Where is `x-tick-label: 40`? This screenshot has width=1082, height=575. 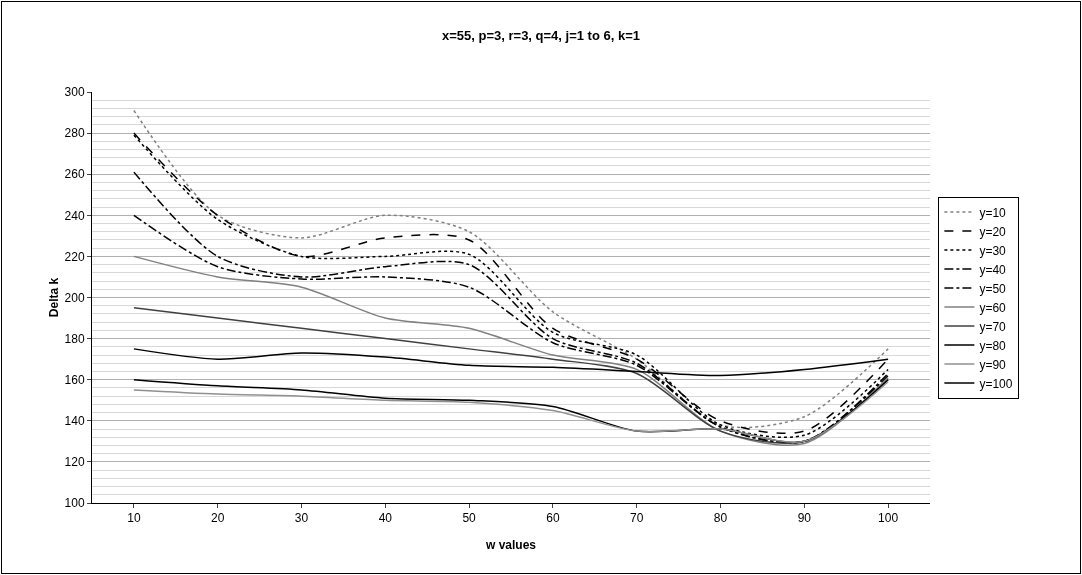 x-tick-label: 40 is located at coordinates (385, 518).